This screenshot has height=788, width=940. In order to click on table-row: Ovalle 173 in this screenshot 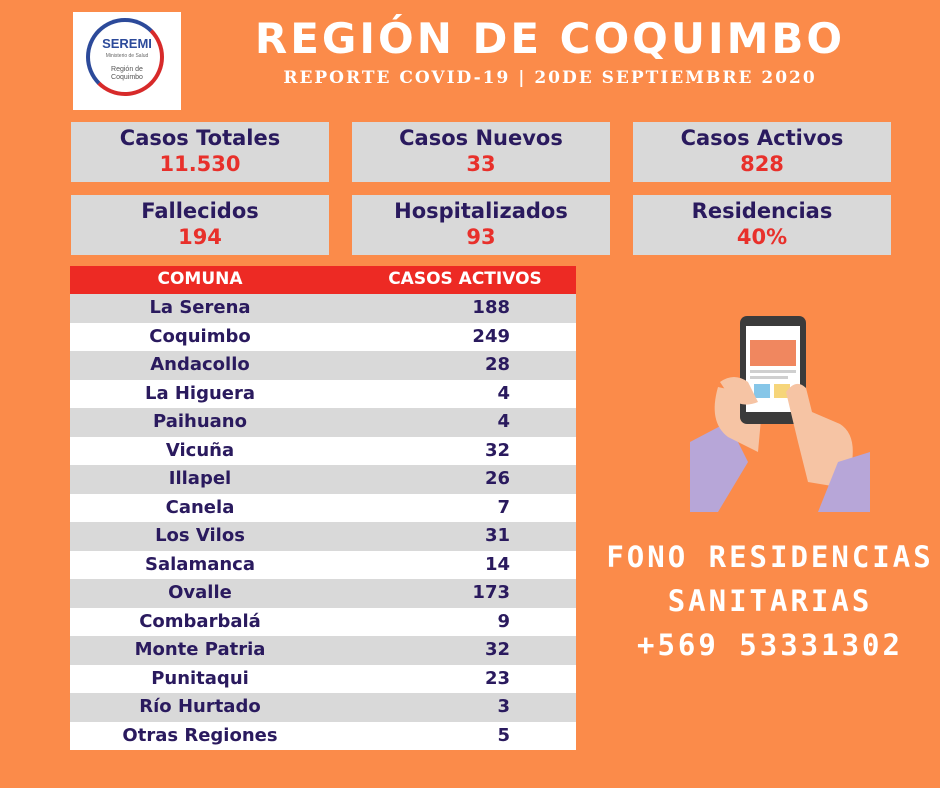, I will do `click(323, 593)`.